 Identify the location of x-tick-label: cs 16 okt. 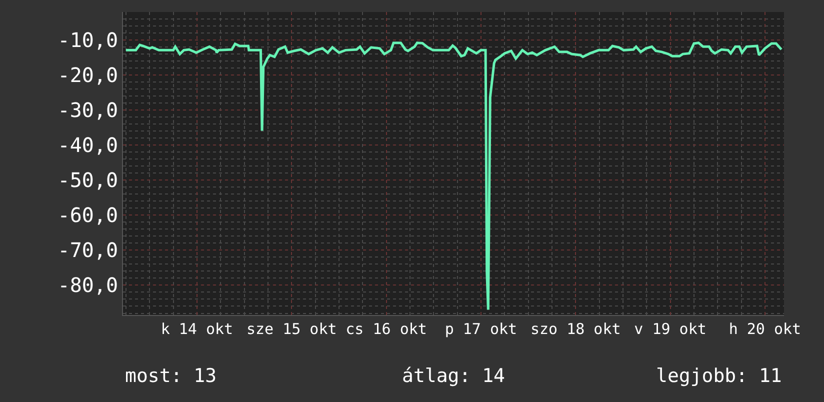
(386, 329).